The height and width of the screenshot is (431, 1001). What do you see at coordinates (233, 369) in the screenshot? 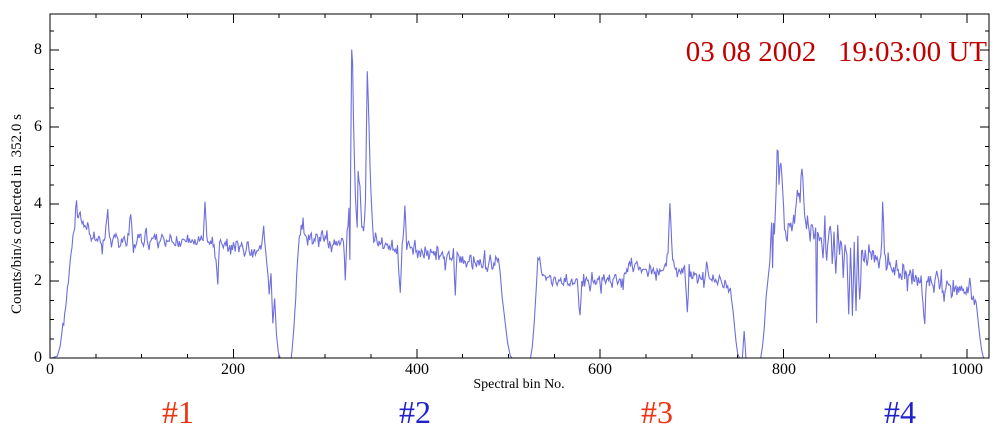
I see `x-tick-label-200: 200` at bounding box center [233, 369].